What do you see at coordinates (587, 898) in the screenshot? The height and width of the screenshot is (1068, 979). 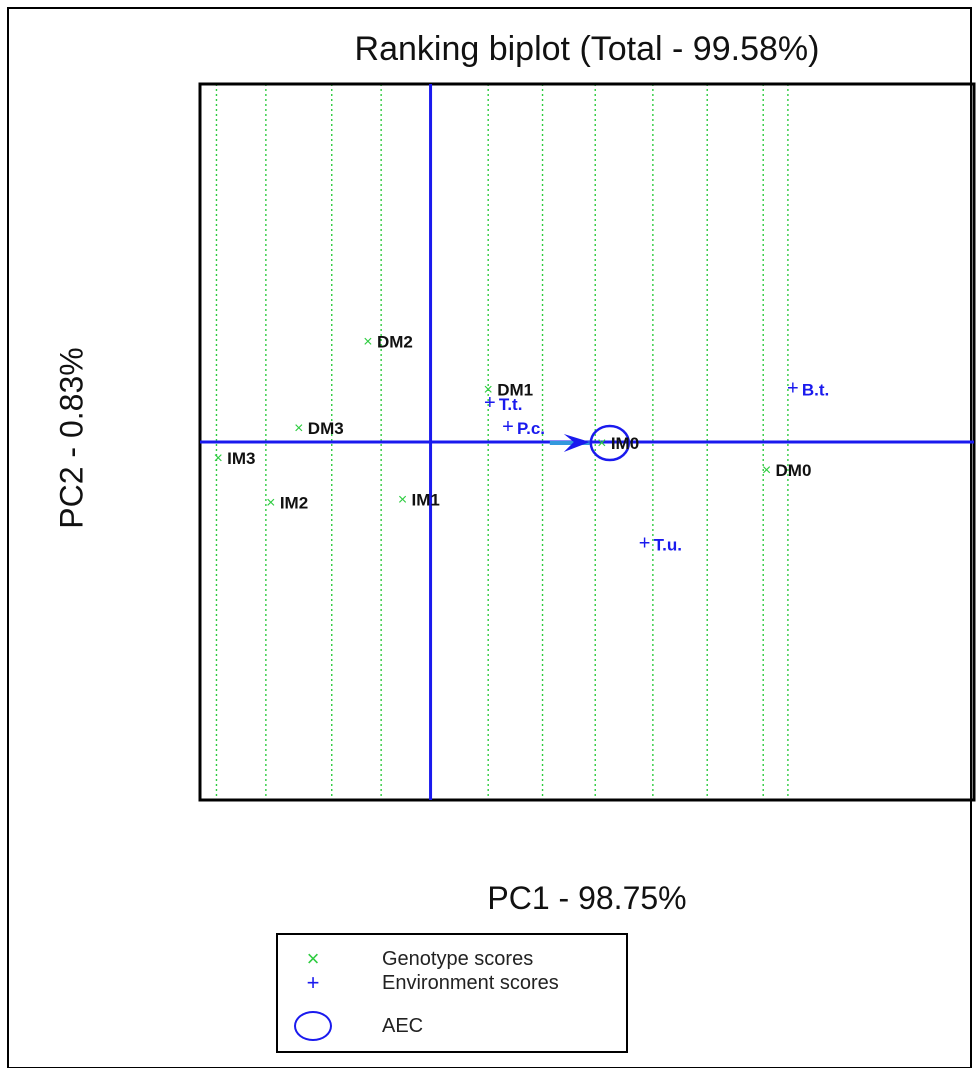 I see `x-axis-label: PC1 - 98.75%` at bounding box center [587, 898].